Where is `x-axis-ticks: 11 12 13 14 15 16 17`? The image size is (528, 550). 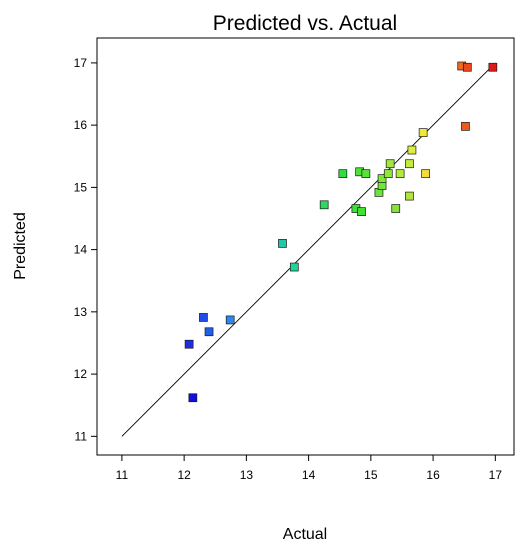 x-axis-ticks: 11 12 13 14 15 16 17 is located at coordinates (309, 468).